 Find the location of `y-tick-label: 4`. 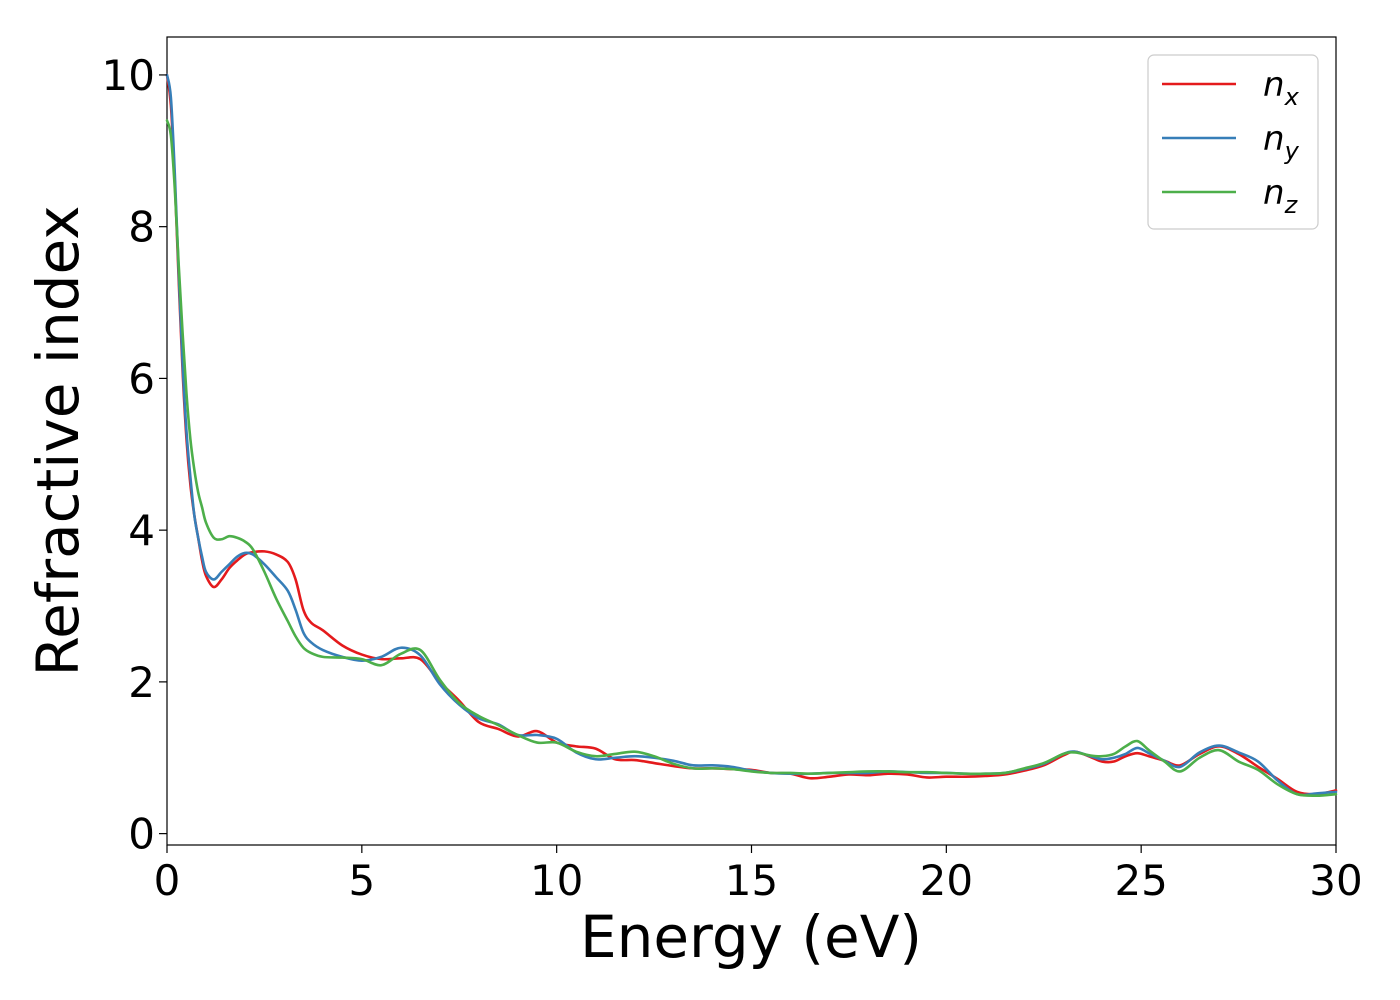

y-tick-label: 4 is located at coordinates (141, 530).